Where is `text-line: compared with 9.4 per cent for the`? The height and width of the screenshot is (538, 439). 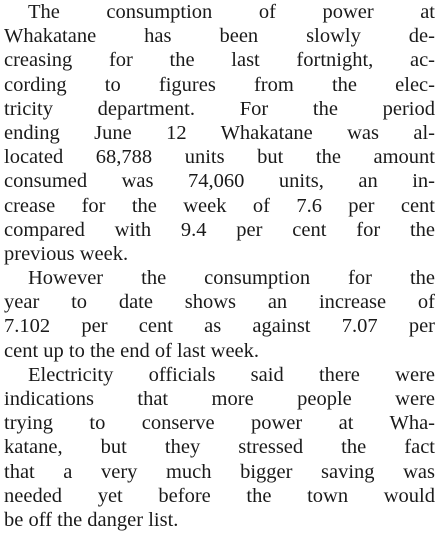
text-line: compared with 9.4 per cent for the is located at coordinates (219, 229).